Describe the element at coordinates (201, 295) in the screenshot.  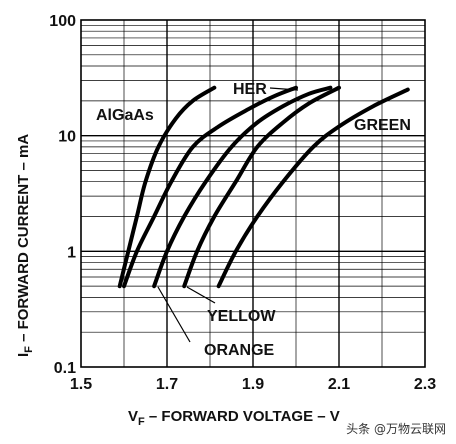
I see `leader-line-yellow` at that location.